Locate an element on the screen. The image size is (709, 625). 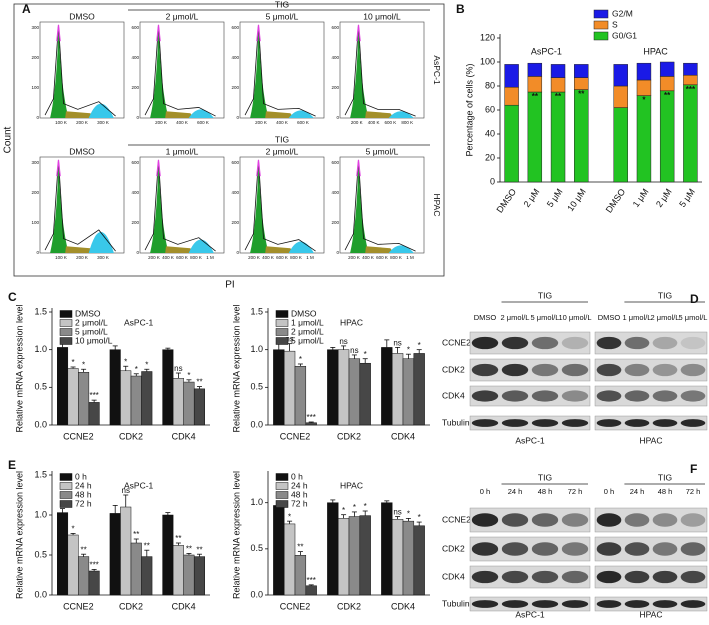
protein-label: CDK4 is located at coordinates (453, 395).